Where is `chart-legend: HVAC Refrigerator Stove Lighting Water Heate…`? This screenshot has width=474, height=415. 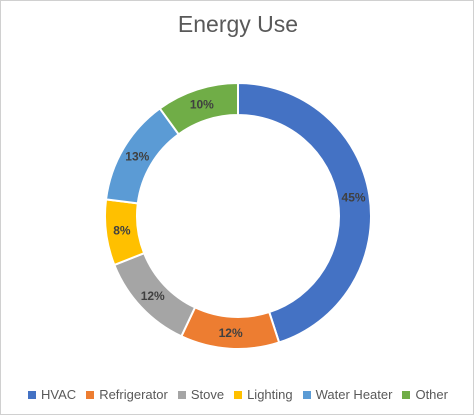 chart-legend: HVAC Refrigerator Stove Lighting Water Heate… is located at coordinates (237, 394).